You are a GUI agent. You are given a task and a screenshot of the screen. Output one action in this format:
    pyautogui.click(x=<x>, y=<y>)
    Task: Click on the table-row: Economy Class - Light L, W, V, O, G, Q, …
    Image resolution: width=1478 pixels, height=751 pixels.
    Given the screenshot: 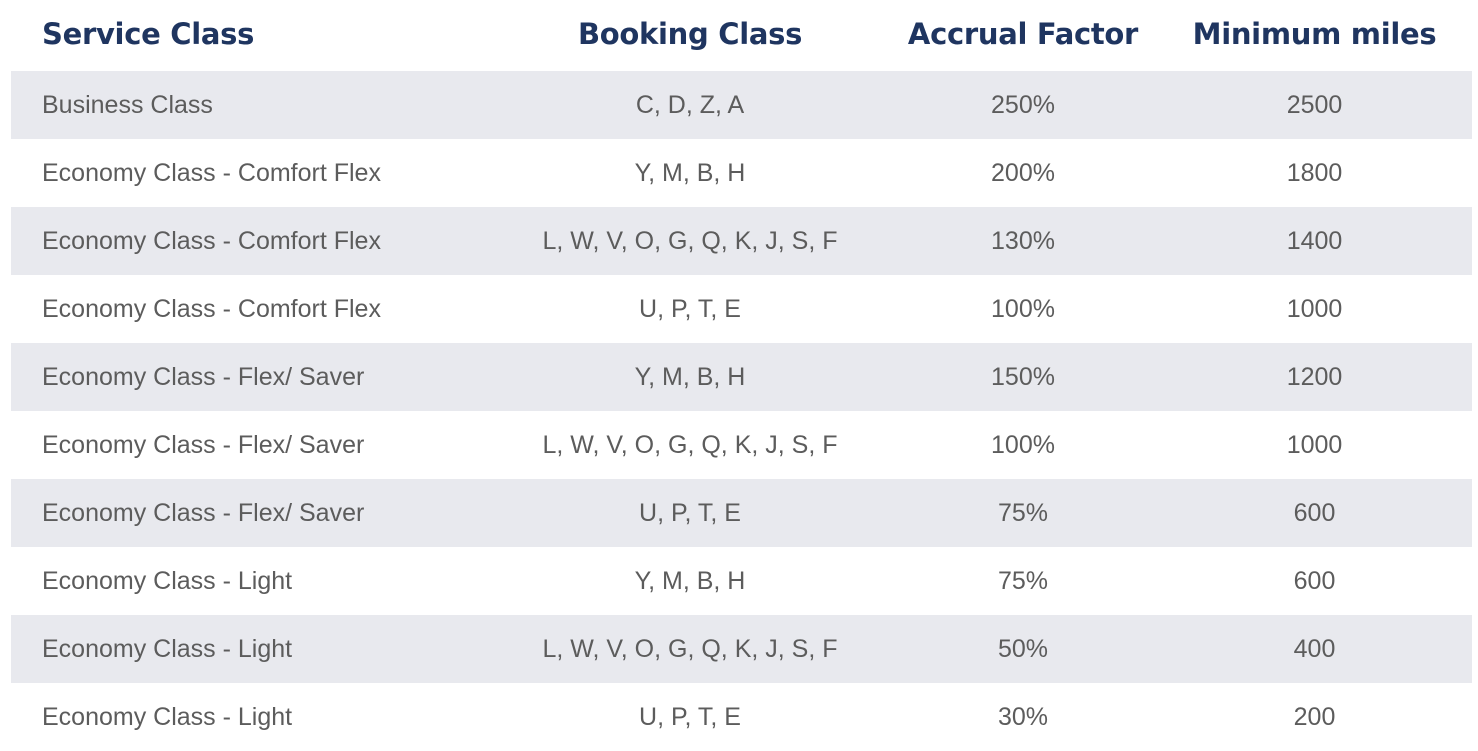 What is the action you would take?
    pyautogui.click(x=741, y=649)
    